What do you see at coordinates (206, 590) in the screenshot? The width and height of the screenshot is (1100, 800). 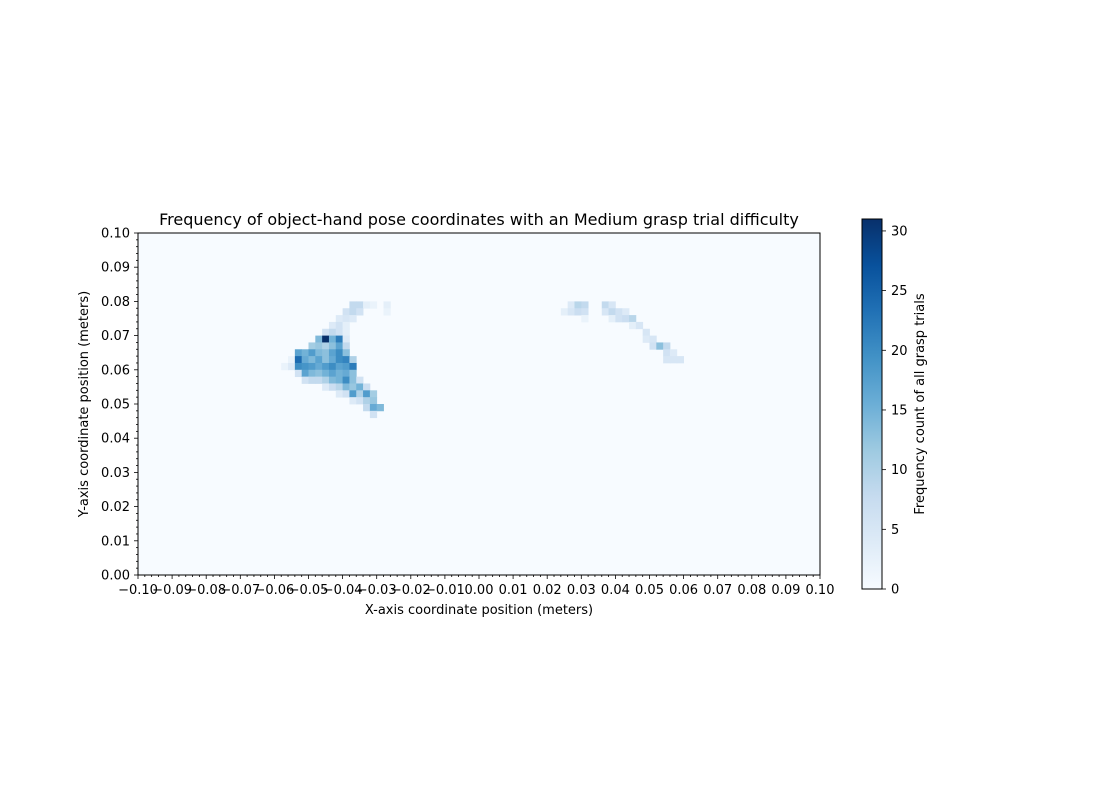 I see `x-tick-label: −0.08` at bounding box center [206, 590].